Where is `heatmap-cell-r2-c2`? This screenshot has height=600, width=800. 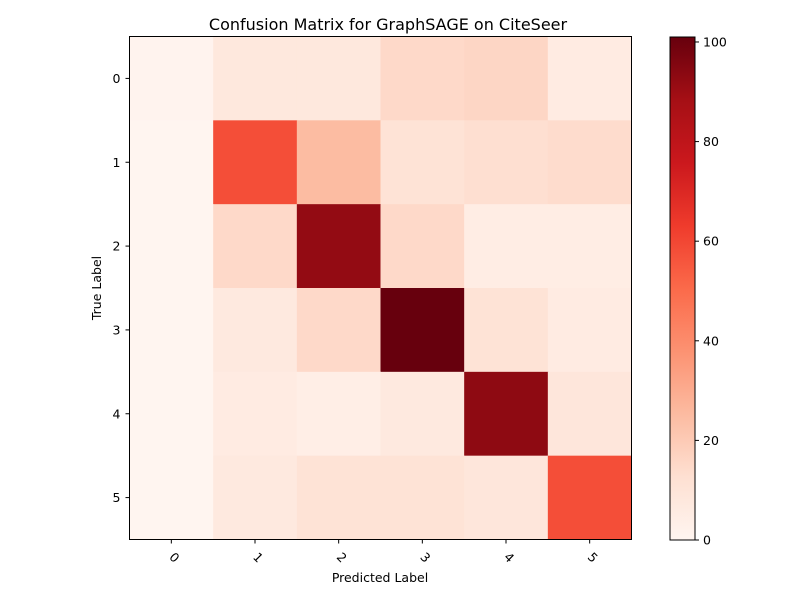
heatmap-cell-r2-c2 is located at coordinates (338, 246).